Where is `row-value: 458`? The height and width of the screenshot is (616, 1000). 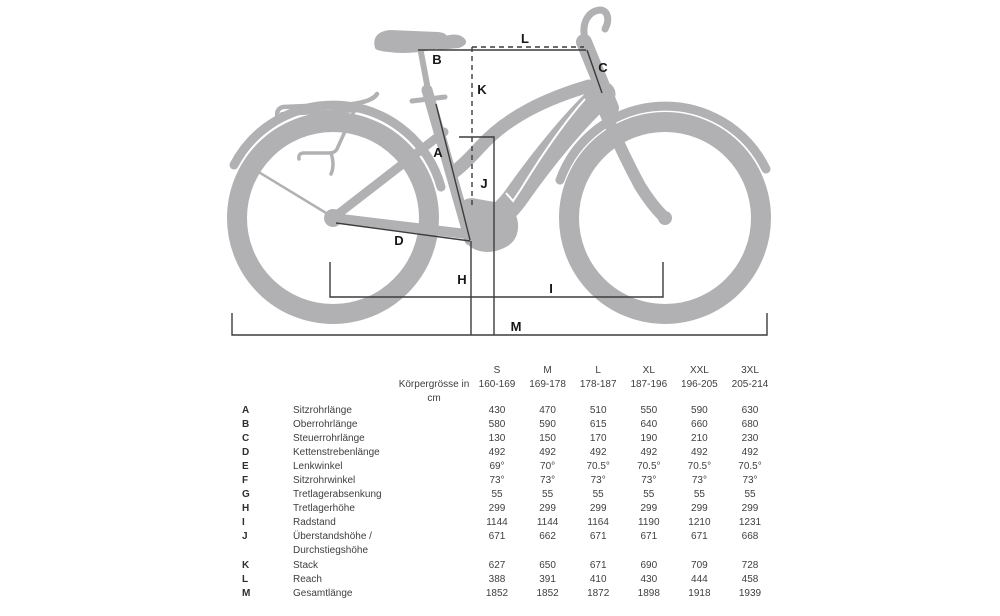 row-value: 458 is located at coordinates (750, 579).